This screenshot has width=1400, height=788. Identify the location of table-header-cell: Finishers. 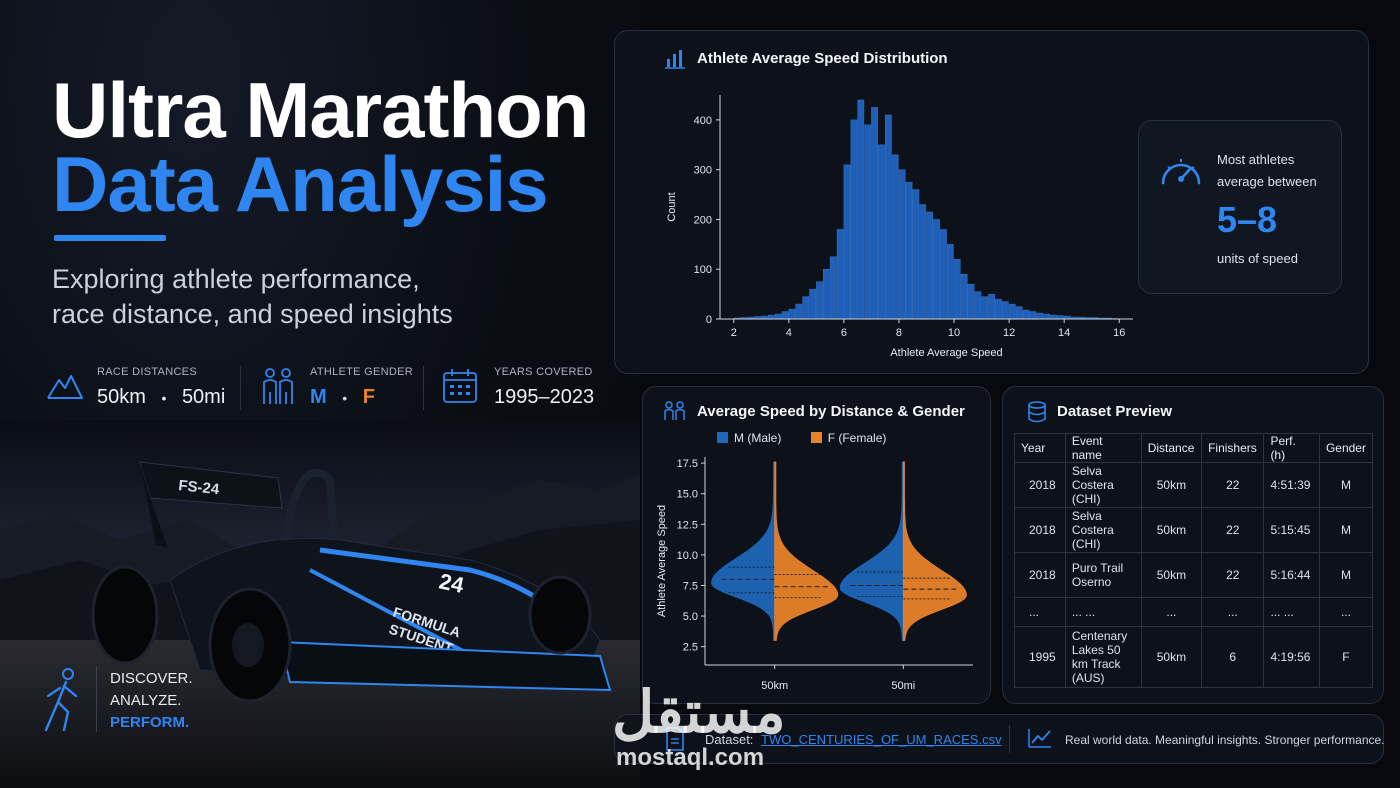
(1233, 448).